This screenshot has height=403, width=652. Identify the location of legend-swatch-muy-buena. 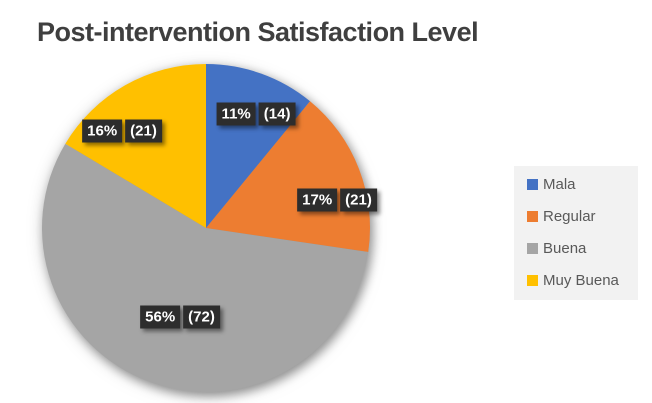
(532, 280).